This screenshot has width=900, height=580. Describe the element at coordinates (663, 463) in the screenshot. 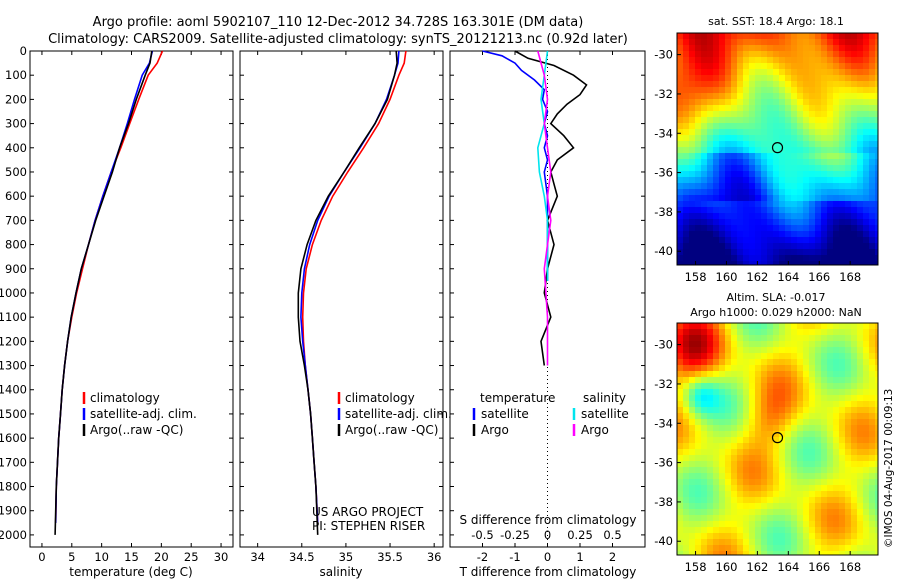

I see `map-y-tick-label: -36` at that location.